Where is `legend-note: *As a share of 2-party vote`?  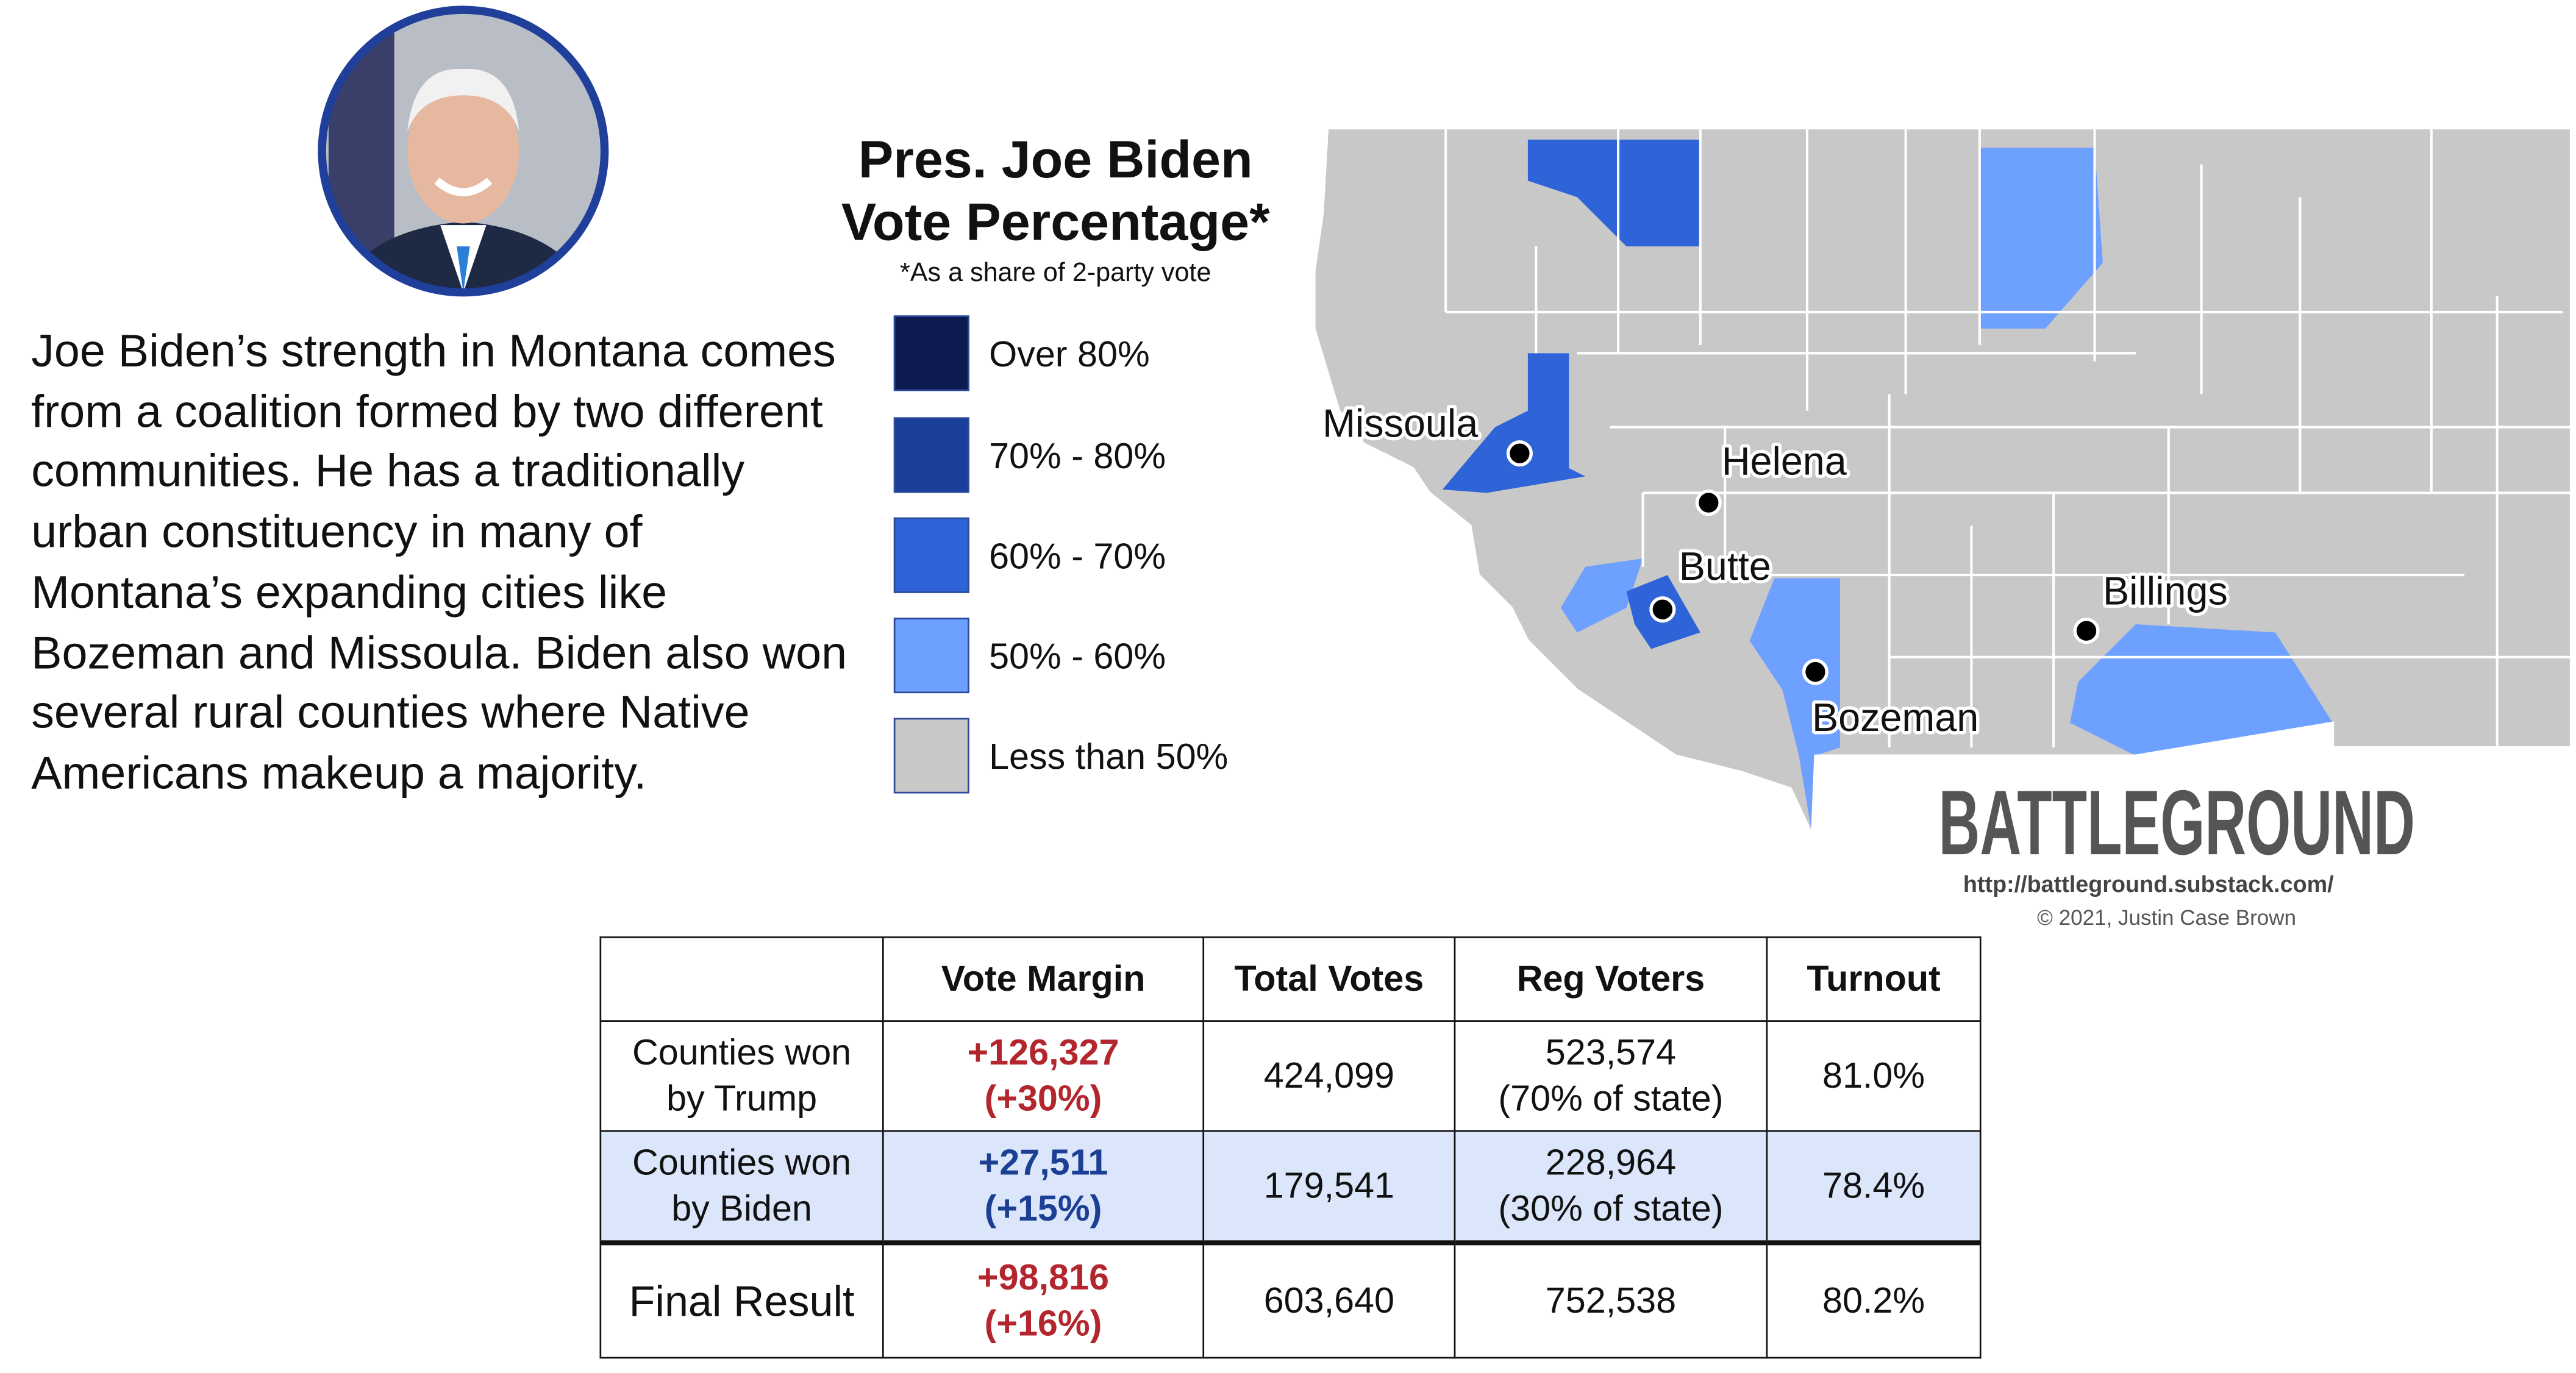 legend-note: *As a share of 2-party vote is located at coordinates (1055, 274).